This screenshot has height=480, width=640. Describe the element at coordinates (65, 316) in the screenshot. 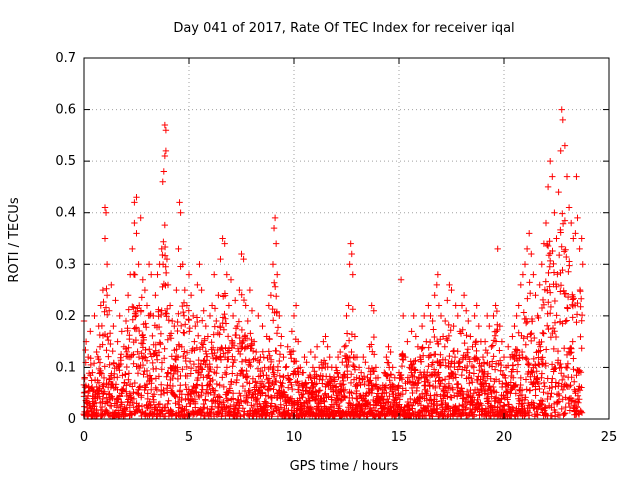

I see `y-tick-label: 0.2` at that location.